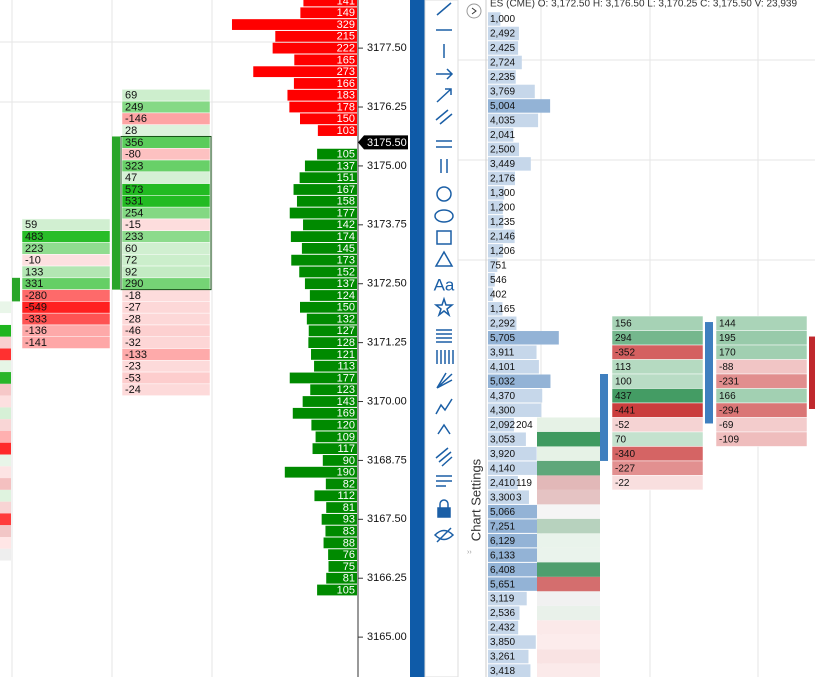 This screenshot has width=815, height=677. Describe the element at coordinates (346, 355) in the screenshot. I see `bid-size: 121` at that location.